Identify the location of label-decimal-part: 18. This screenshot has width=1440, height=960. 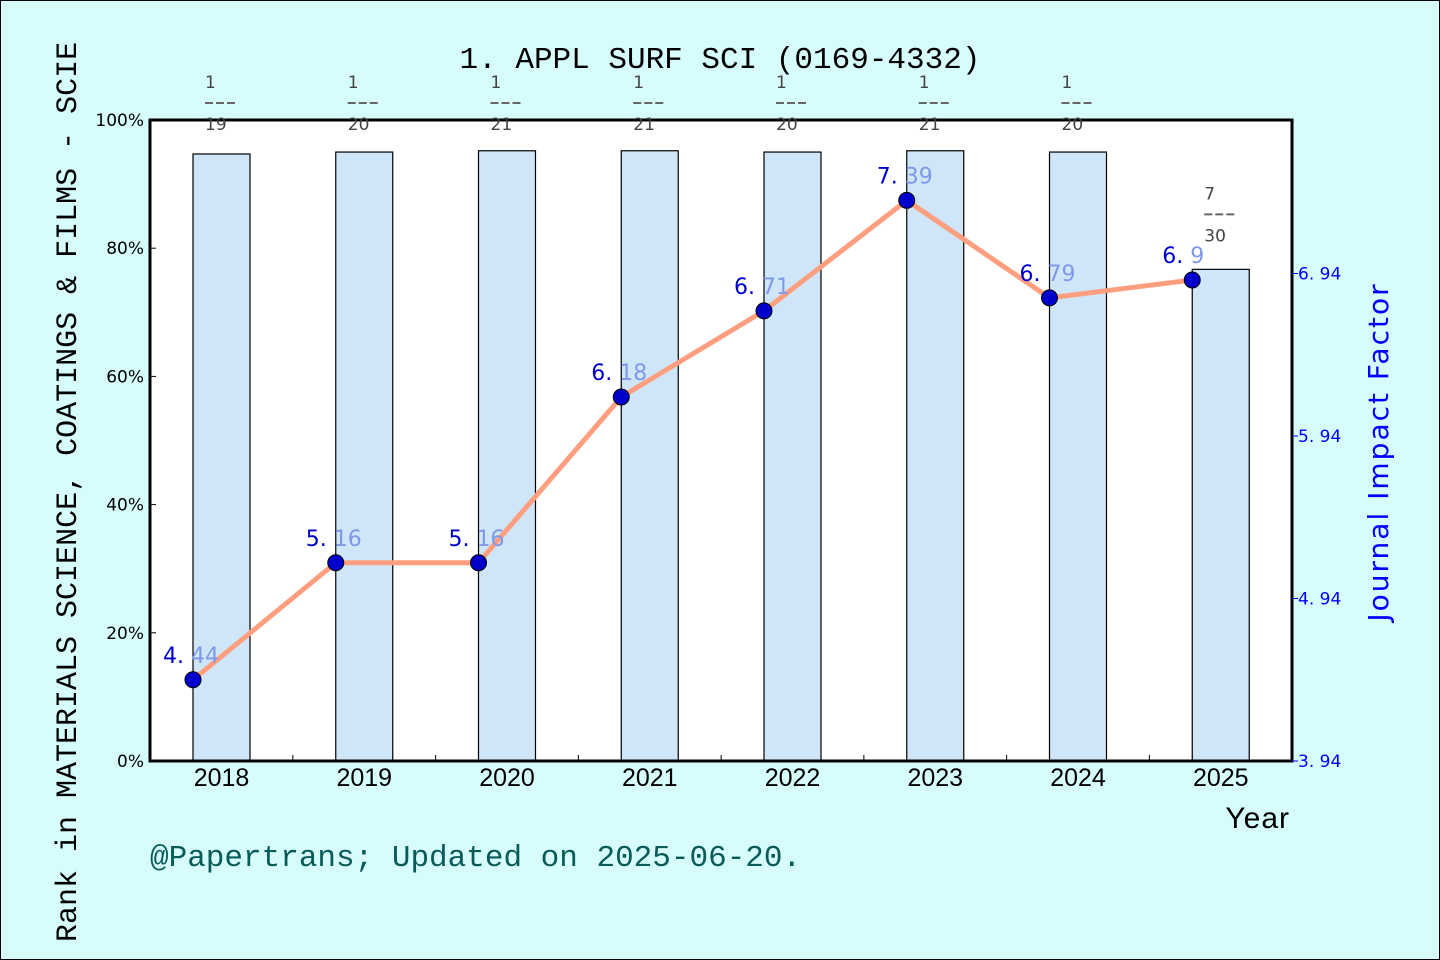
(633, 373).